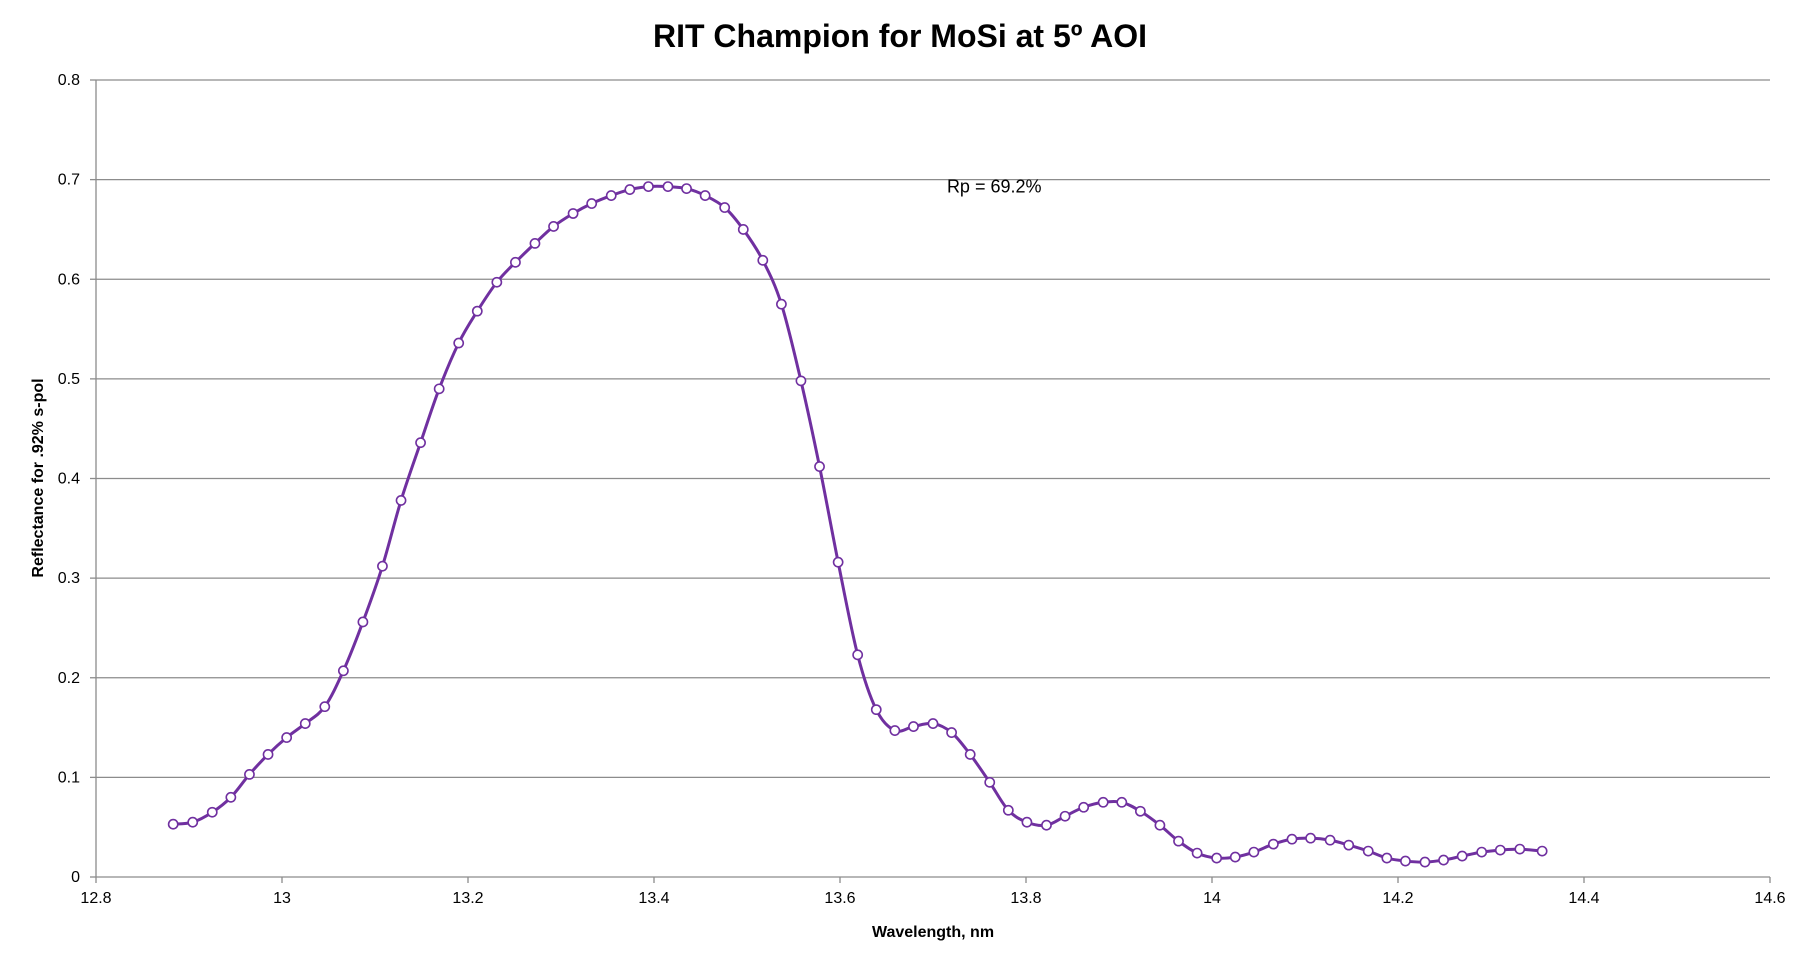 The image size is (1800, 962). I want to click on x-tick-label: 13.4, so click(653, 898).